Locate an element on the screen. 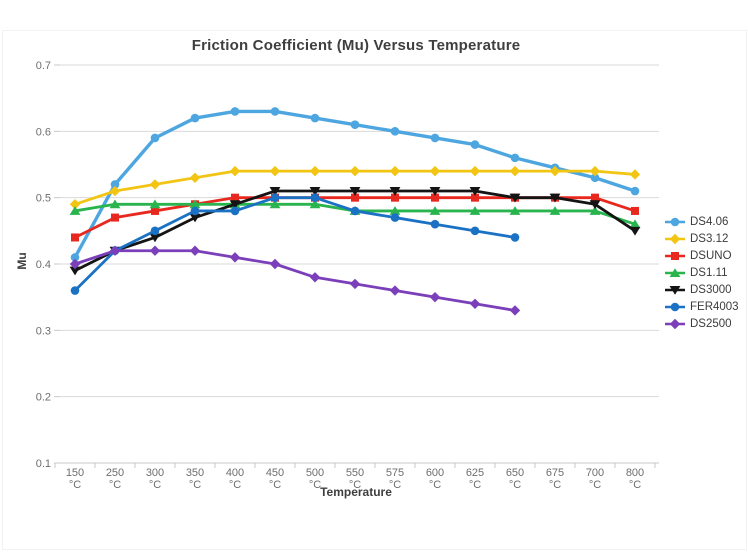 Image resolution: width=748 pixels, height=552 pixels. x-tick-label: 400 is located at coordinates (235, 473).